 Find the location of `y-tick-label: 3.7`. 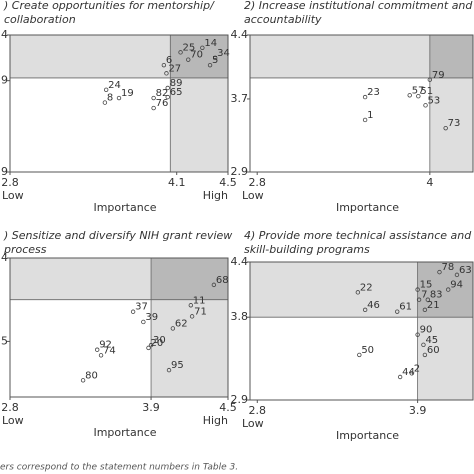

y-tick-label: 3.7 is located at coordinates (240, 98).